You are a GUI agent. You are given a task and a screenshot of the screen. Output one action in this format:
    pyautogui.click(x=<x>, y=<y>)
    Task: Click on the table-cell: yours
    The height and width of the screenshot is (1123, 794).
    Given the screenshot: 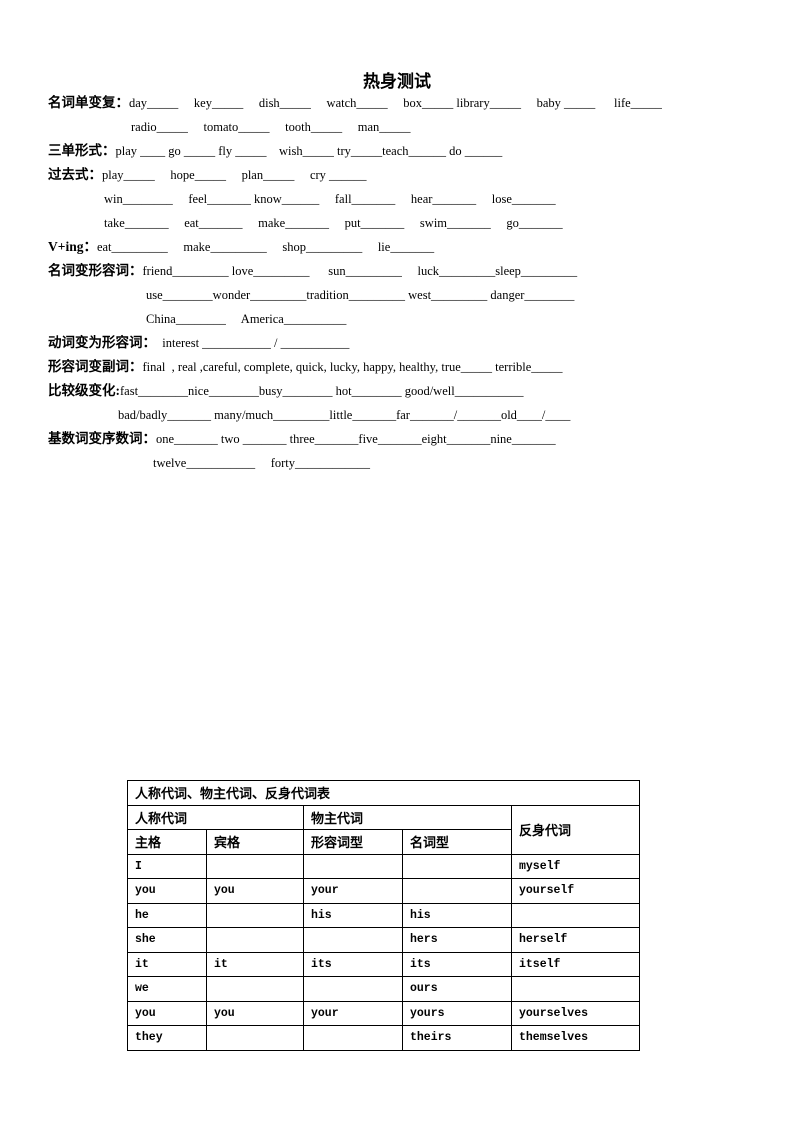 What is the action you would take?
    pyautogui.click(x=457, y=1013)
    